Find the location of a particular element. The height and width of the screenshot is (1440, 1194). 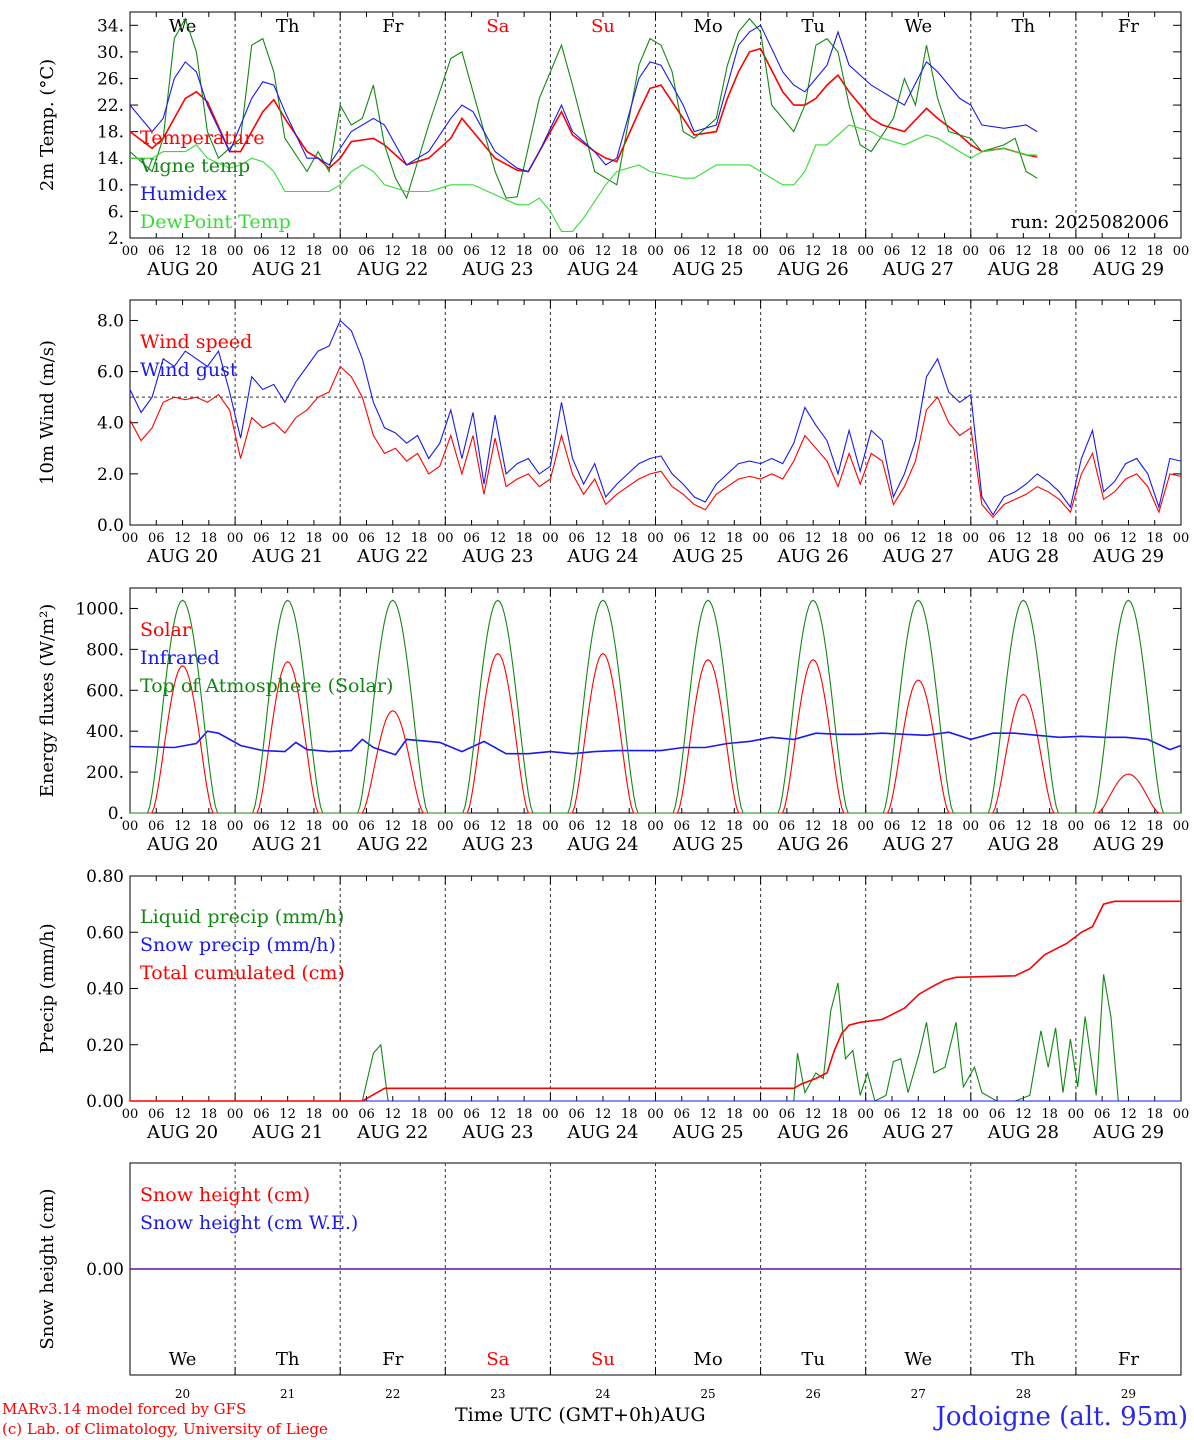

y-axis-label: 10m Wind (m/s) is located at coordinates (47, 412).